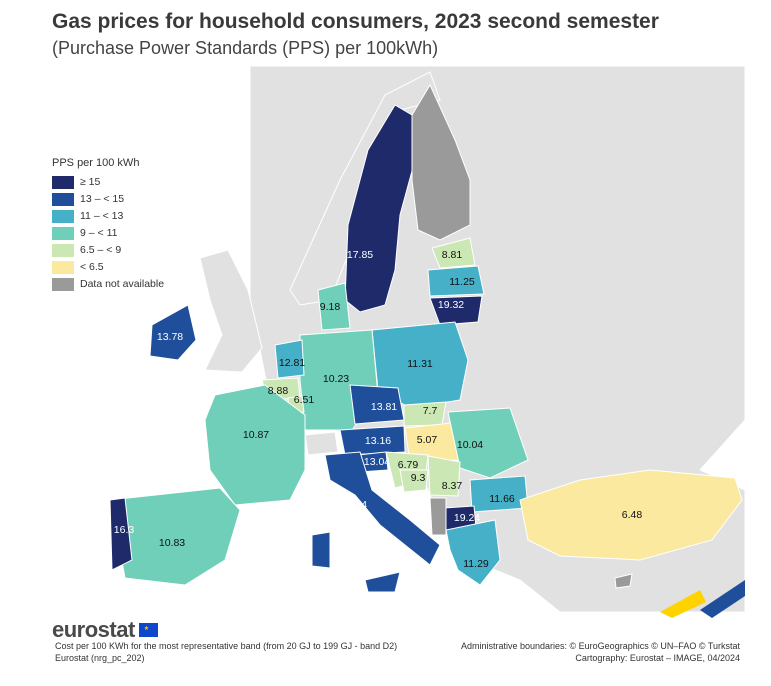  I want to click on footnote-source: Eurostat (nrg_pc_202), so click(100, 658).